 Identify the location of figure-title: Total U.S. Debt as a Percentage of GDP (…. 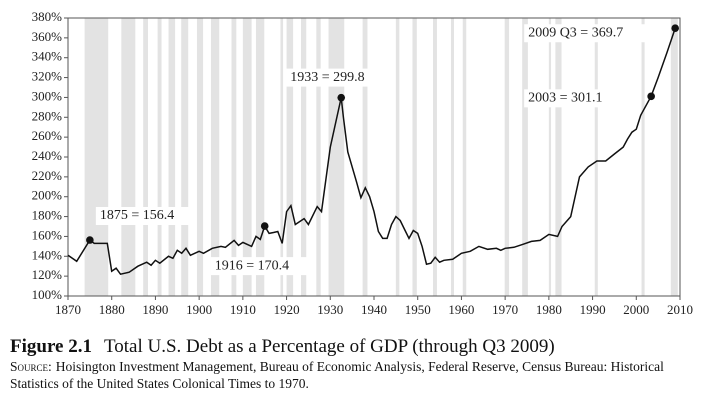
(329, 346).